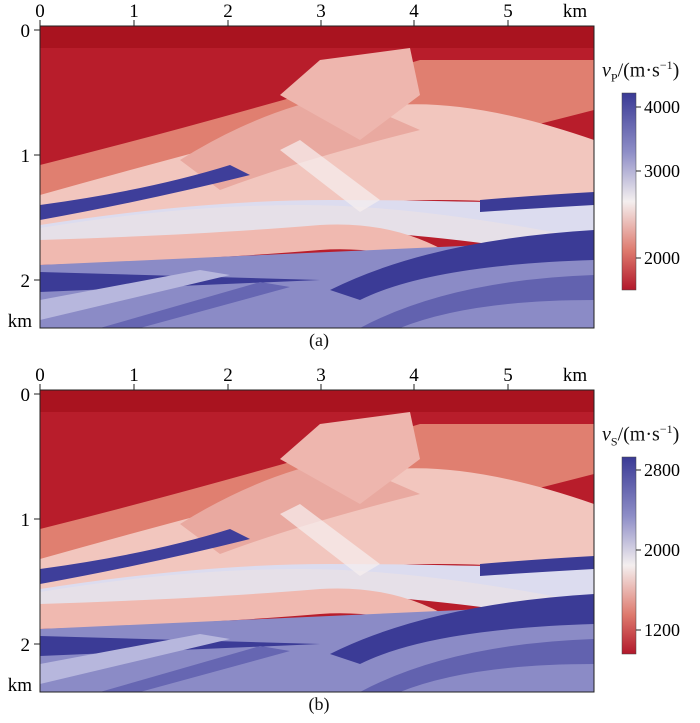 The image size is (700, 723). Describe the element at coordinates (24, 176) in the screenshot. I see `y-axis-a: 0 1 2 km` at that location.